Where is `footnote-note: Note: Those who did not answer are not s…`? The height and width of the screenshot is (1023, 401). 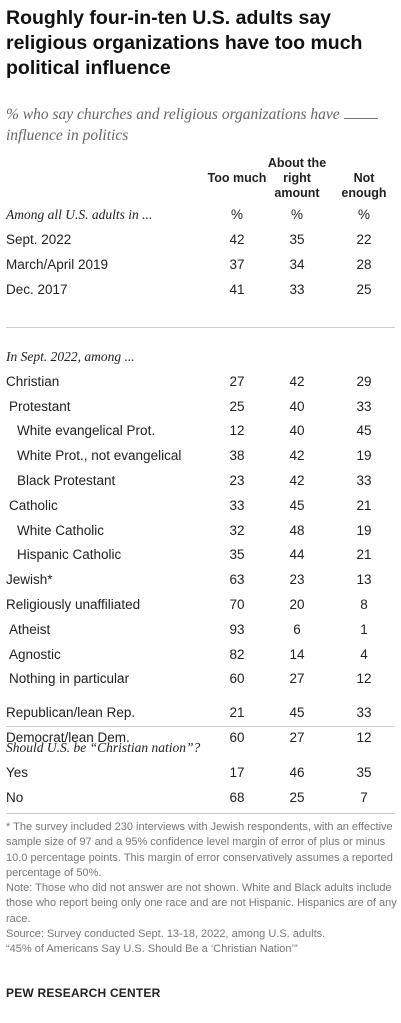
footnote-note: Note: Those who did not answer are not s… is located at coordinates (201, 903).